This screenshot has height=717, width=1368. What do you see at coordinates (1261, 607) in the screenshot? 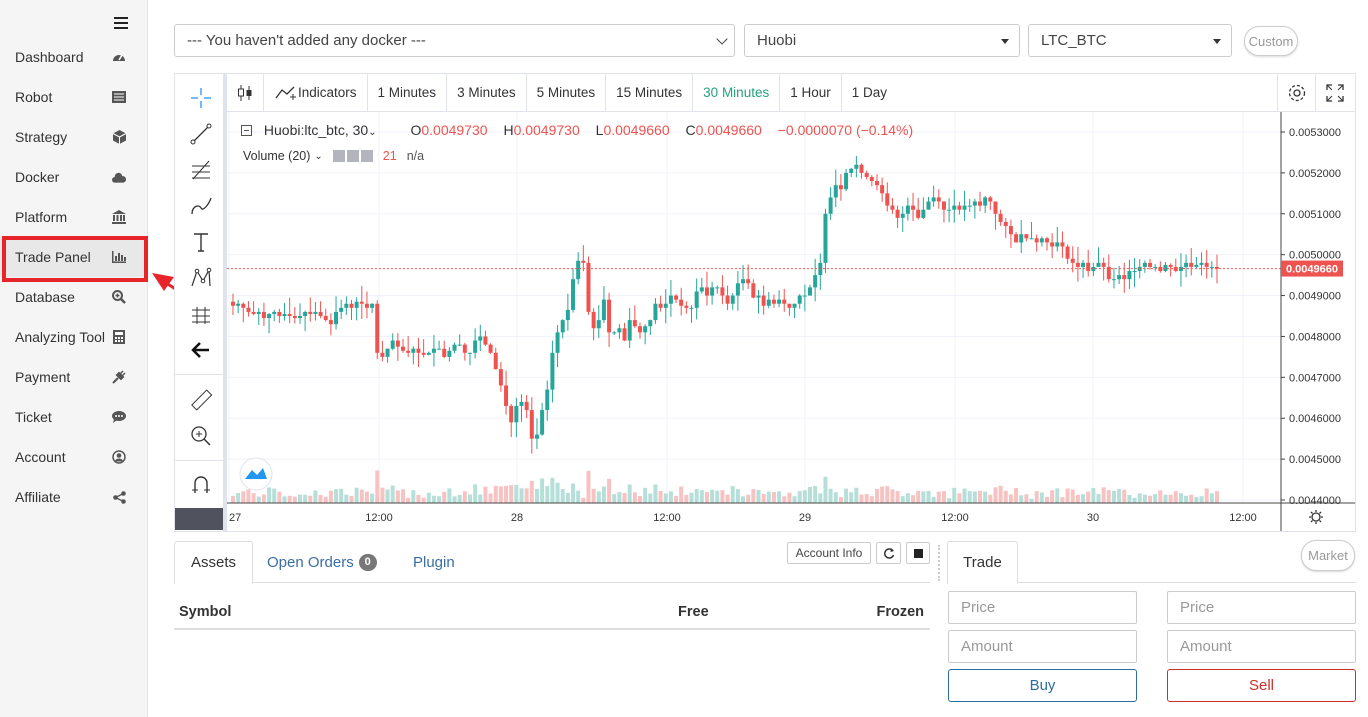
I see `sell-price-input: Price` at bounding box center [1261, 607].